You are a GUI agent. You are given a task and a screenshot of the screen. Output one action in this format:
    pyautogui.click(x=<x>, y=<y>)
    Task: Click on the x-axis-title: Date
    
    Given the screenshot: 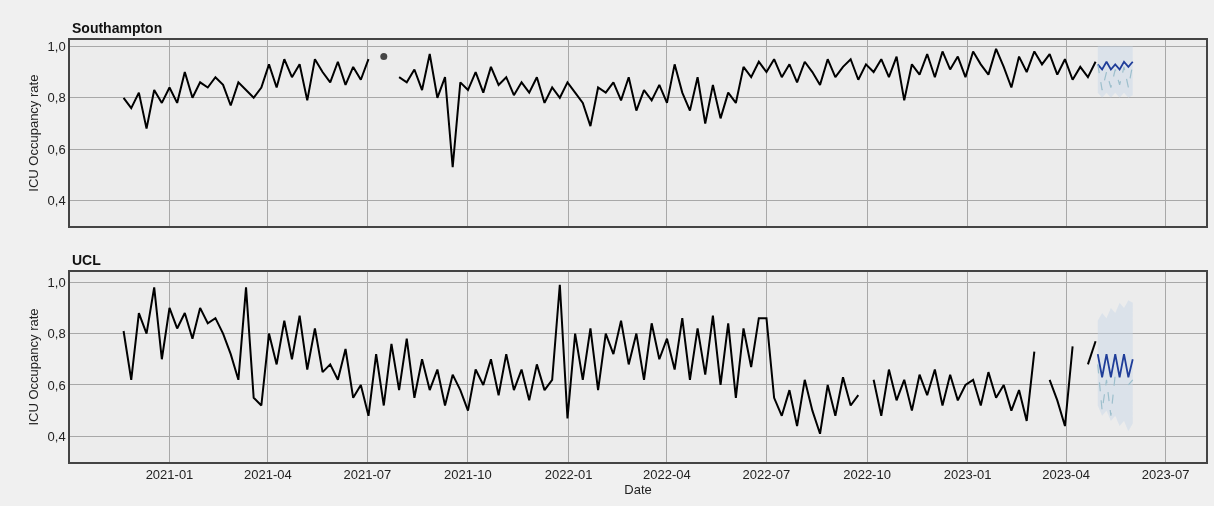 What is the action you would take?
    pyautogui.click(x=638, y=490)
    